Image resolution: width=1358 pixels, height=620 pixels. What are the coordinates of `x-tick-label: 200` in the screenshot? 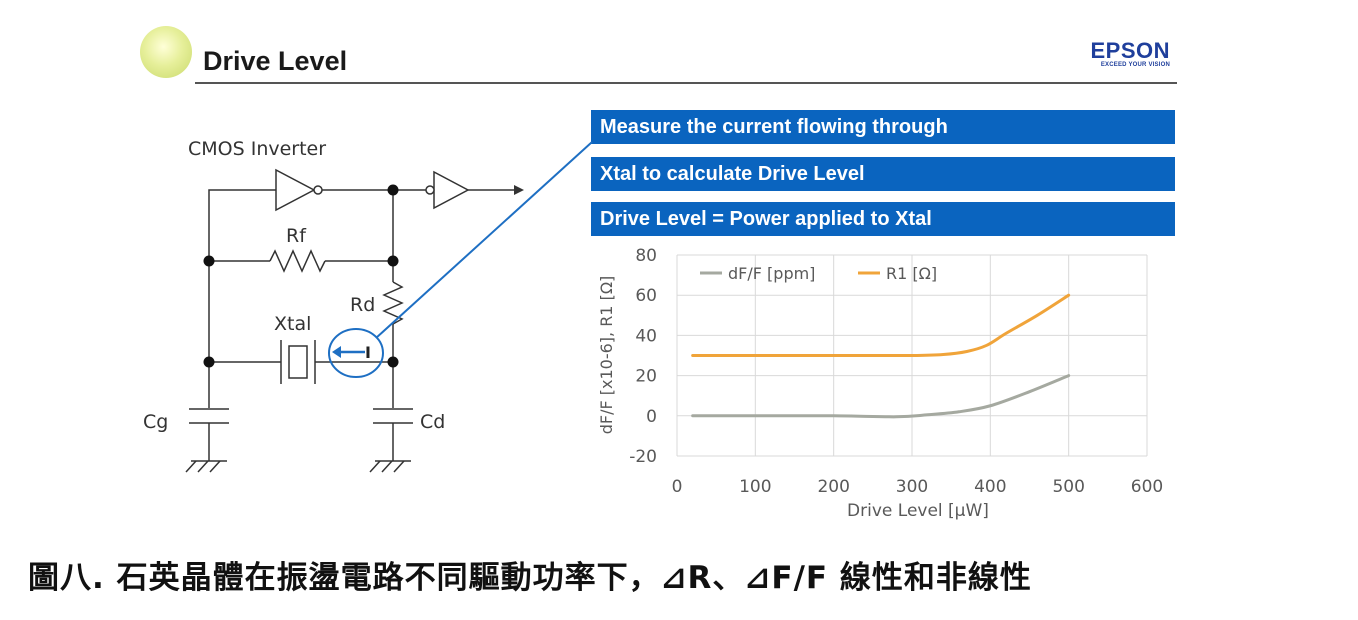 It's located at (833, 487).